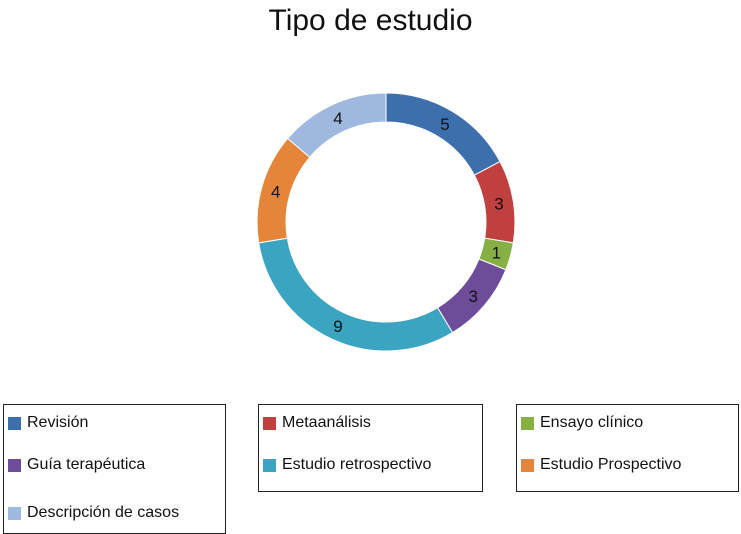 The width and height of the screenshot is (741, 534). I want to click on data-label-4: 3, so click(473, 296).